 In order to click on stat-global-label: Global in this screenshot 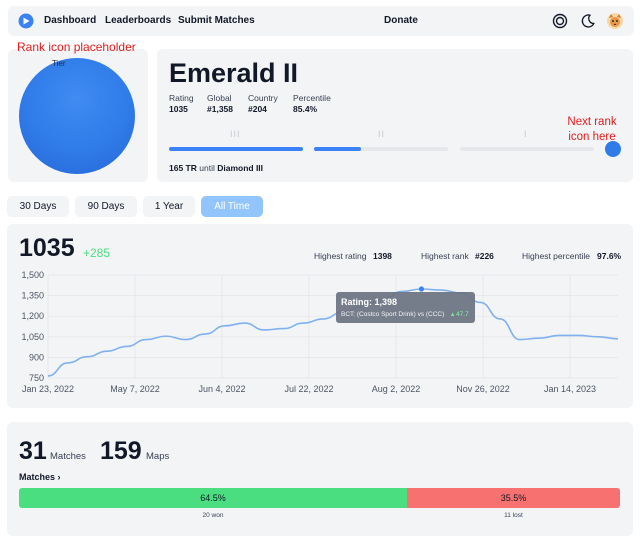, I will do `click(219, 98)`.